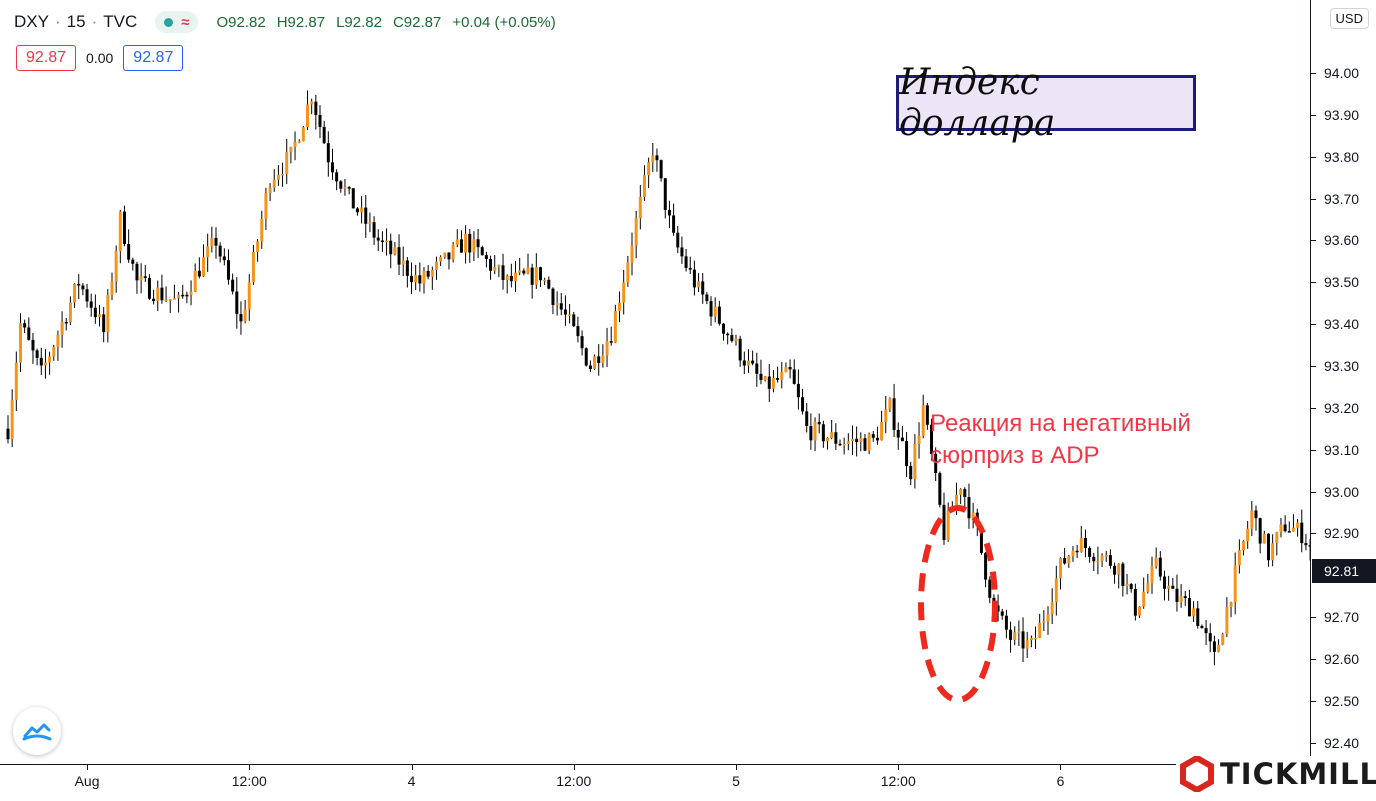  What do you see at coordinates (31, 21) in the screenshot?
I see `symbol-name: DXY` at bounding box center [31, 21].